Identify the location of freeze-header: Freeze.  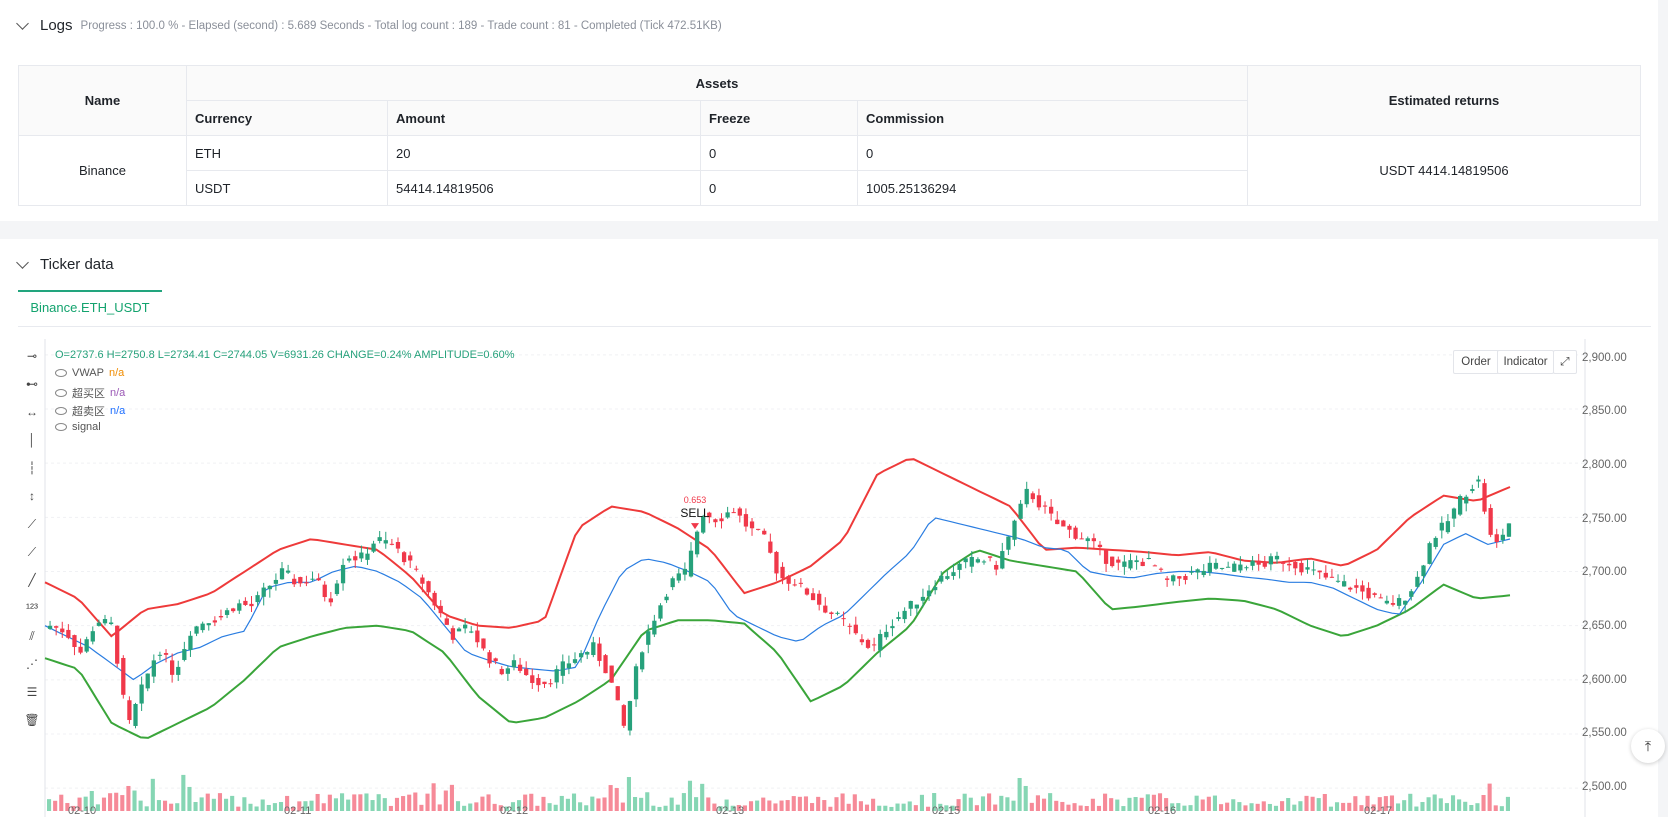
(779, 118).